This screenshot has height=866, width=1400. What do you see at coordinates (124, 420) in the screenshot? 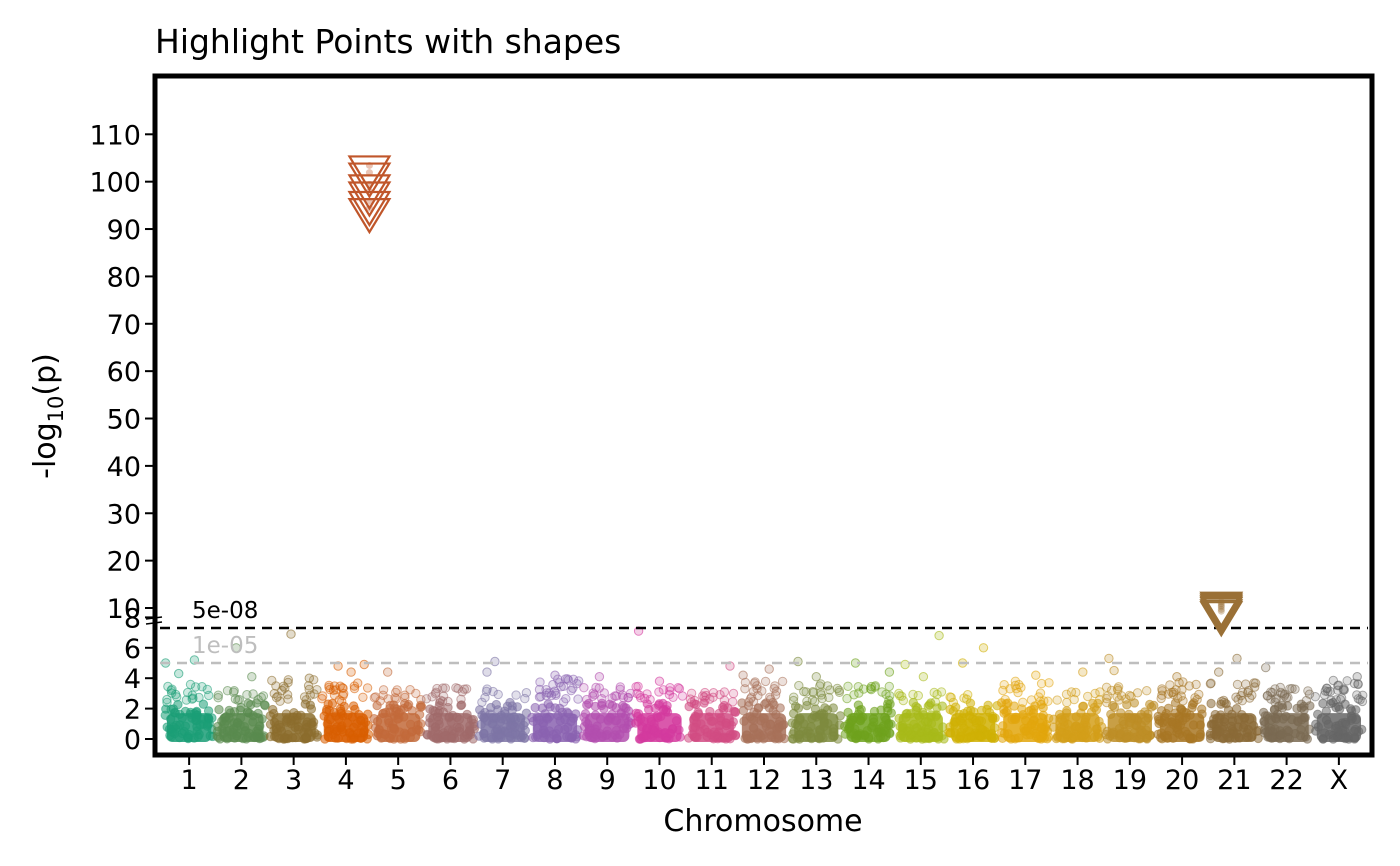
I see `y-tick-label: 50` at bounding box center [124, 420].